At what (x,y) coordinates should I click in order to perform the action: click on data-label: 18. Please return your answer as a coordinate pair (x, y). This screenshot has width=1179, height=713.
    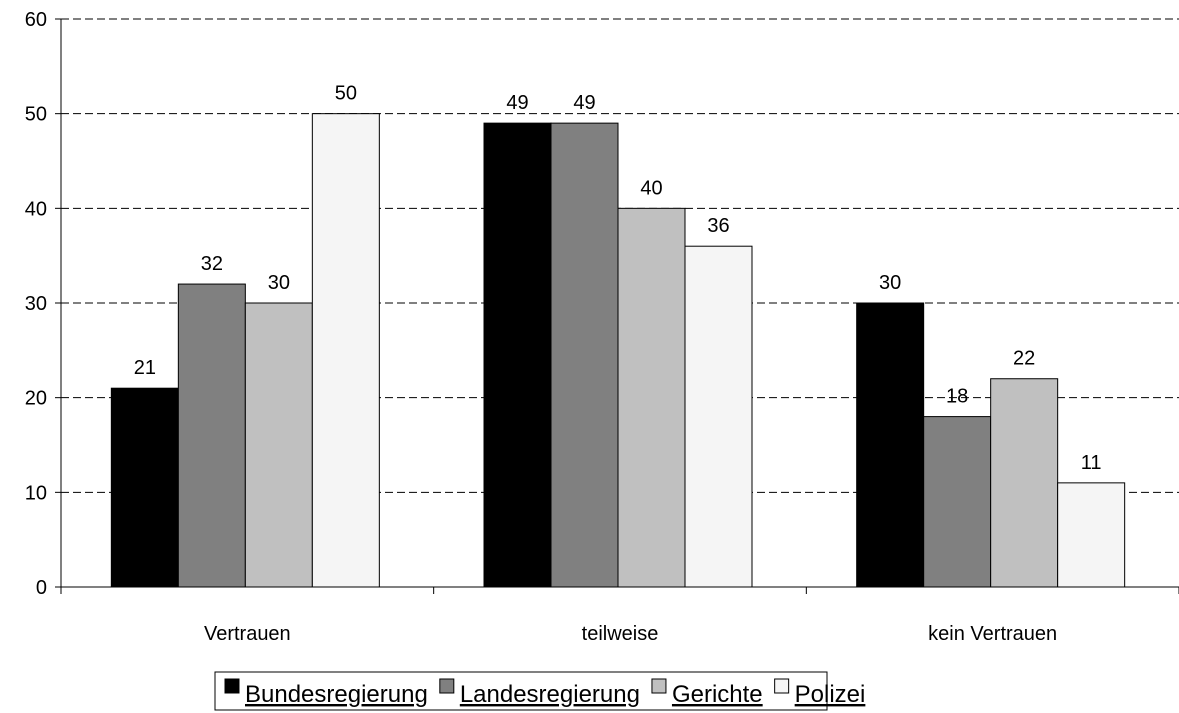
    Looking at the image, I should click on (957, 397).